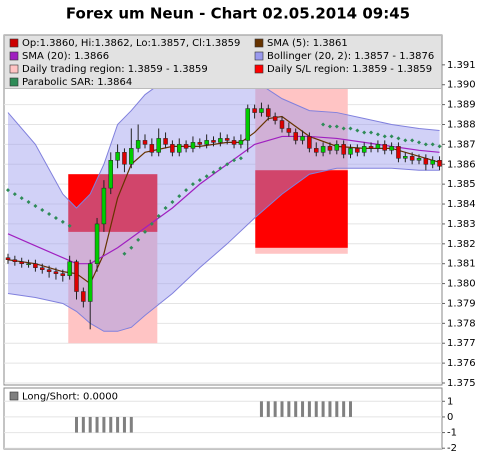 The height and width of the screenshot is (457, 480). What do you see at coordinates (461, 144) in the screenshot?
I see `y-tick-label: 1.387` at bounding box center [461, 144].